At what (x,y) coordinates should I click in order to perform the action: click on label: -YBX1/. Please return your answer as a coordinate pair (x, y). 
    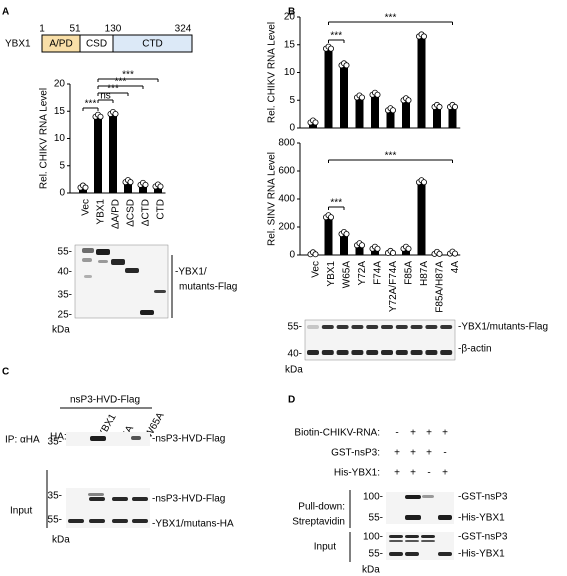
    Looking at the image, I should click on (191, 272).